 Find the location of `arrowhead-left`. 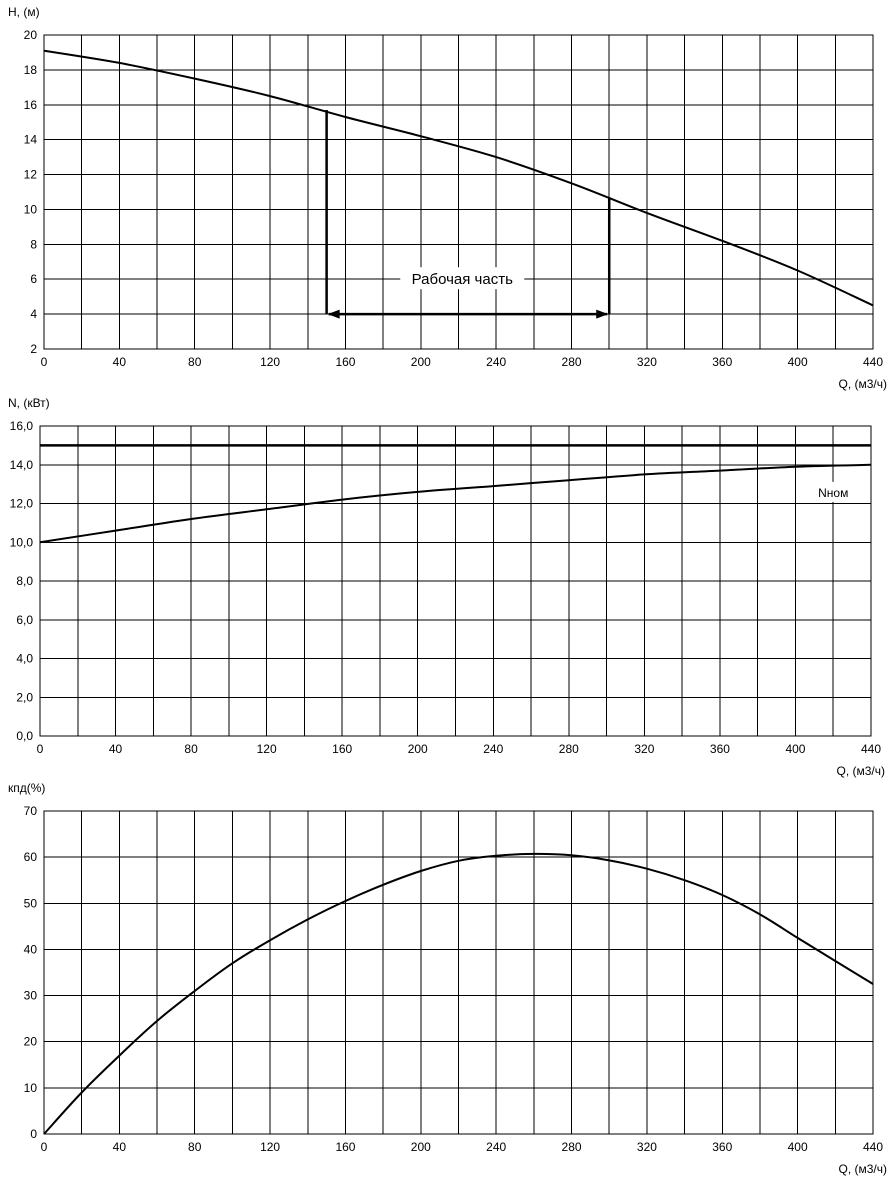

arrowhead-left is located at coordinates (333, 314).